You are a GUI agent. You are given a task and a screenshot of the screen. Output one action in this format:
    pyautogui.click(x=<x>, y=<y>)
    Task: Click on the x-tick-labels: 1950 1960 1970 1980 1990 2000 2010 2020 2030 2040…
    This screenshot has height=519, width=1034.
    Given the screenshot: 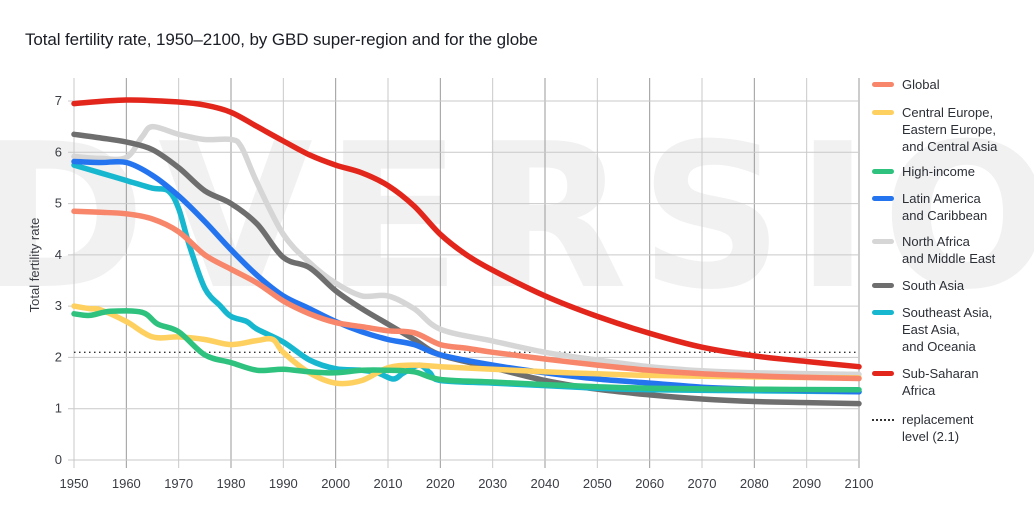 What is the action you would take?
    pyautogui.click(x=467, y=483)
    